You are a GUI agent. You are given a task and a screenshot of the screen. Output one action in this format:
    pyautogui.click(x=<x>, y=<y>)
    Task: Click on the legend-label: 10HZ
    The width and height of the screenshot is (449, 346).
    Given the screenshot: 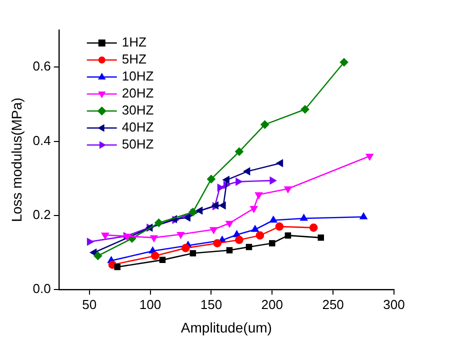 What is the action you would take?
    pyautogui.click(x=138, y=76)
    